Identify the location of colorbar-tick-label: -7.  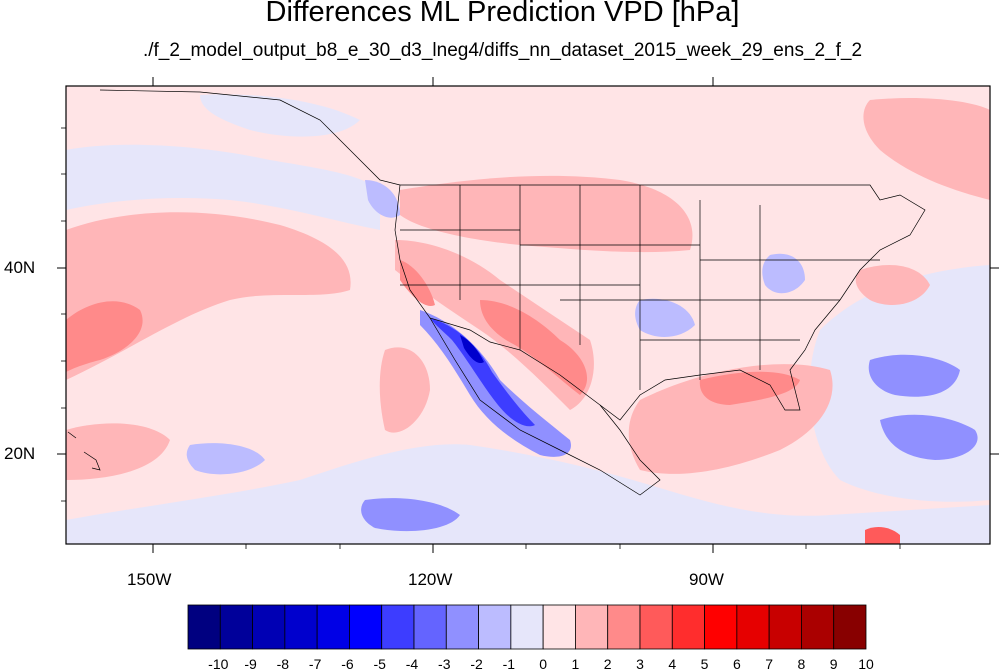
(315, 664).